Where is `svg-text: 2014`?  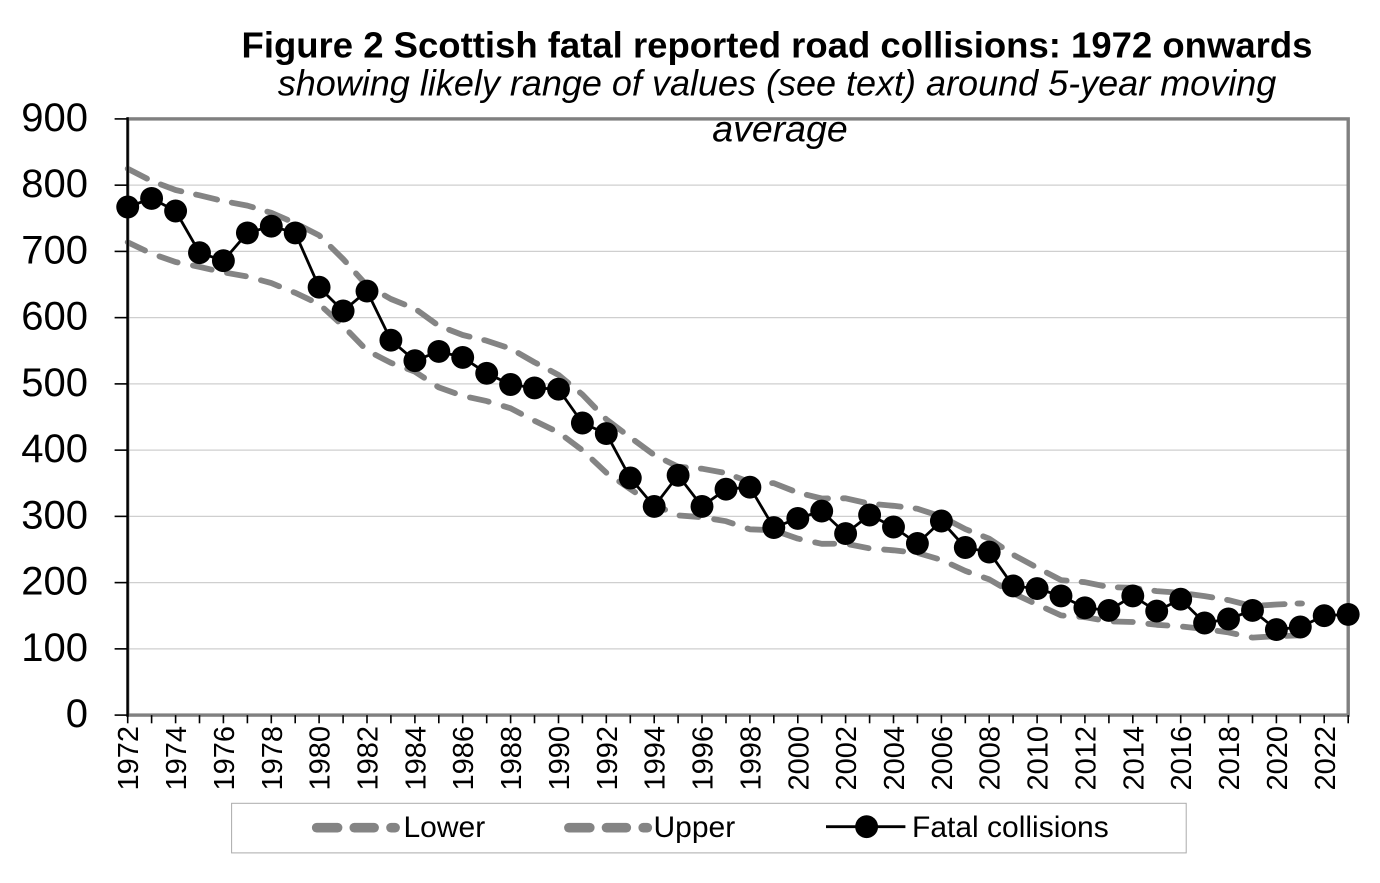
svg-text: 2014 is located at coordinates (1134, 758).